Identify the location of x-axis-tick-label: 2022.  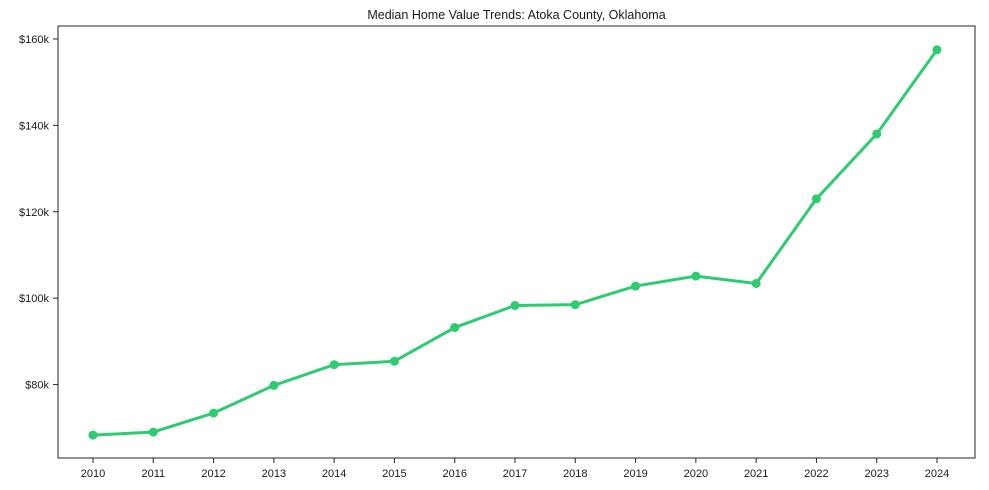
(816, 474).